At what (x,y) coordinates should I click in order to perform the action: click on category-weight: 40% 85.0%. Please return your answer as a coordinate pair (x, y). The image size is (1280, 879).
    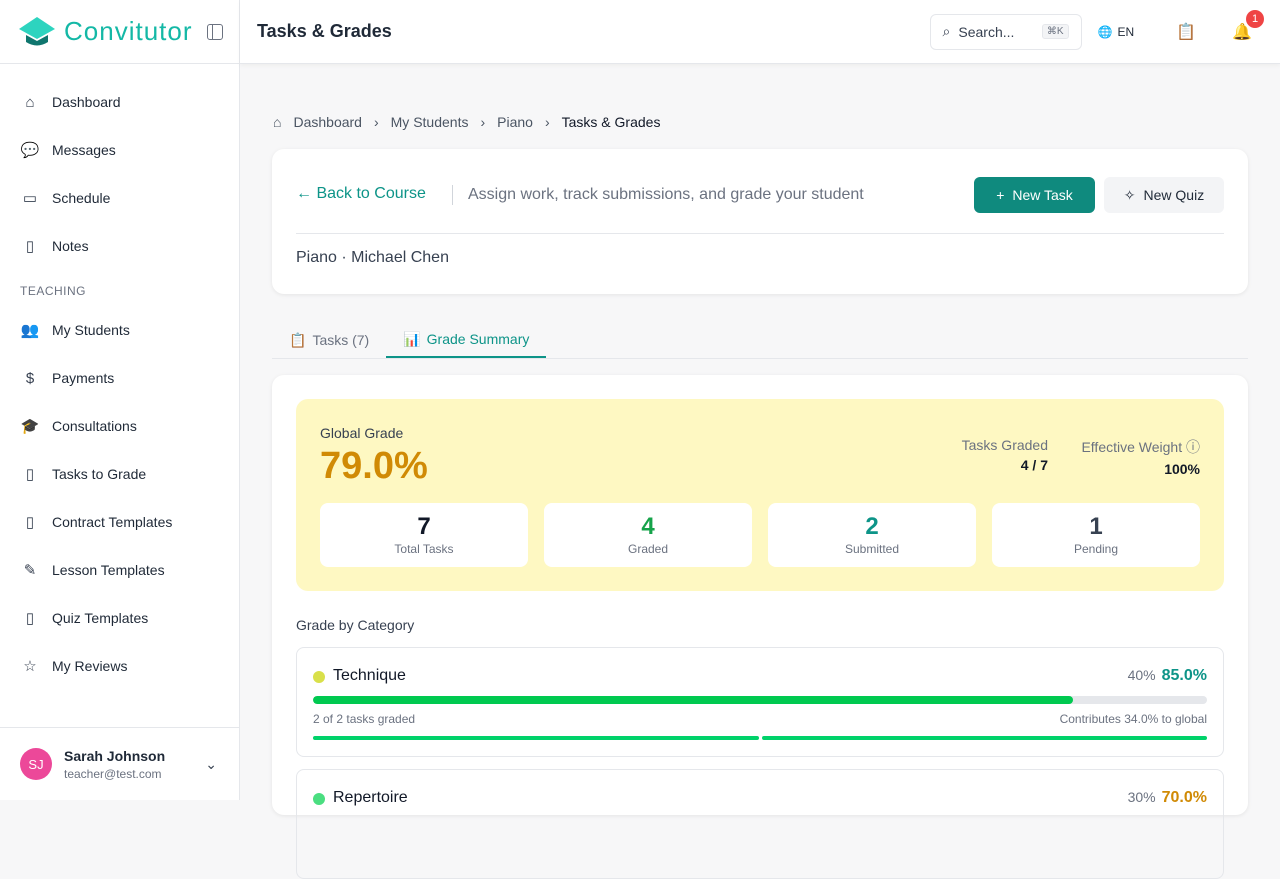
    Looking at the image, I should click on (1167, 676).